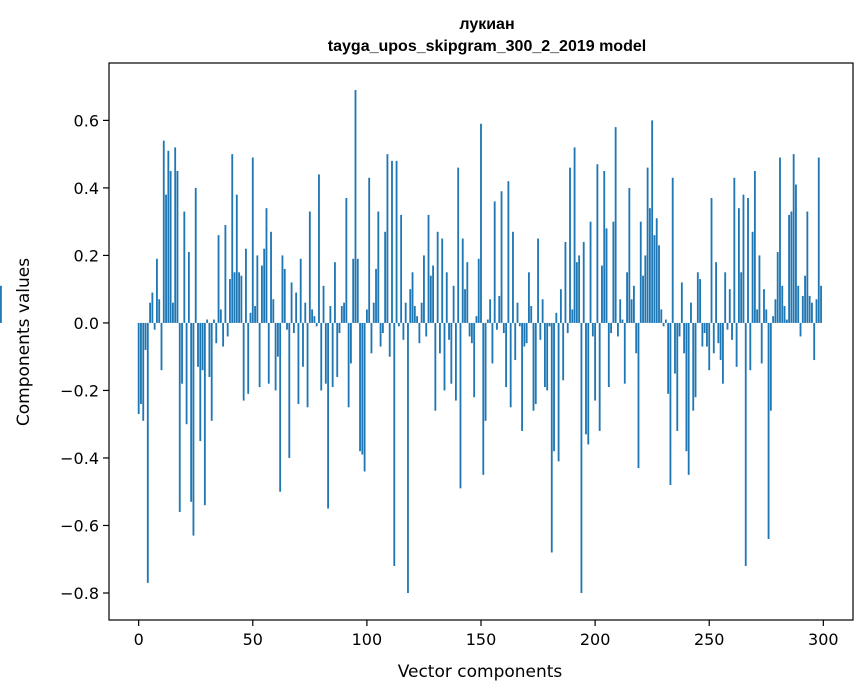 The image size is (867, 696). What do you see at coordinates (486, 634) in the screenshot?
I see `x-axis-ticks: 0 50 100 150 200 250 300` at bounding box center [486, 634].